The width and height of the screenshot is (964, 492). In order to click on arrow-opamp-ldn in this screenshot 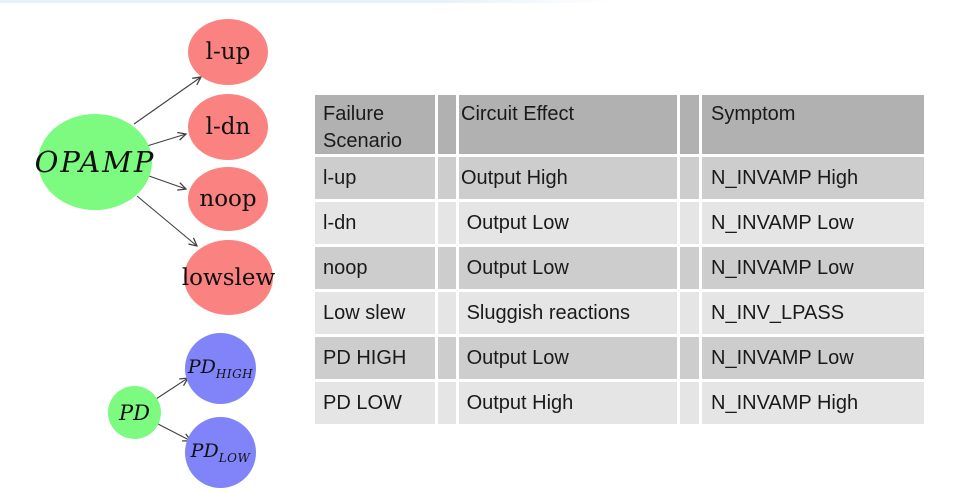, I will do `click(166, 140)`.